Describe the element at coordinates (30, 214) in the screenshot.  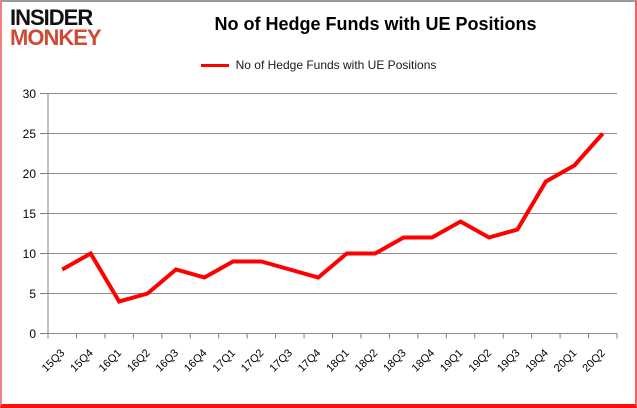
I see `y-axis-label: 15` at that location.